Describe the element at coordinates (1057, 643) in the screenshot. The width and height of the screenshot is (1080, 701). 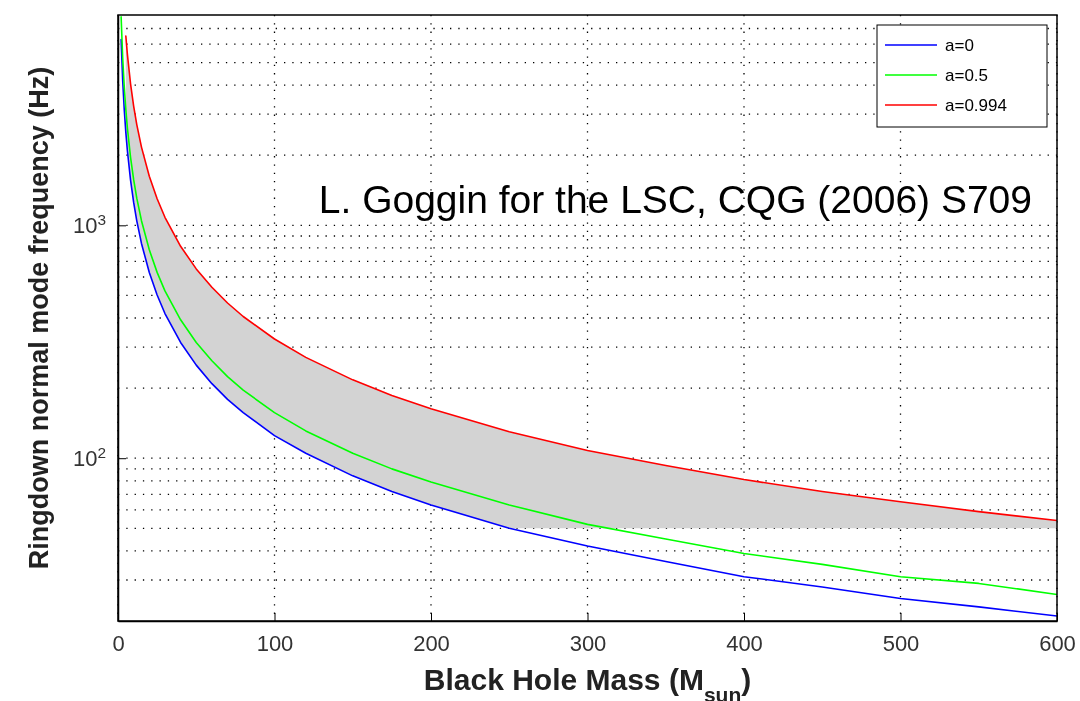
I see `x-tick-label: 600` at that location.